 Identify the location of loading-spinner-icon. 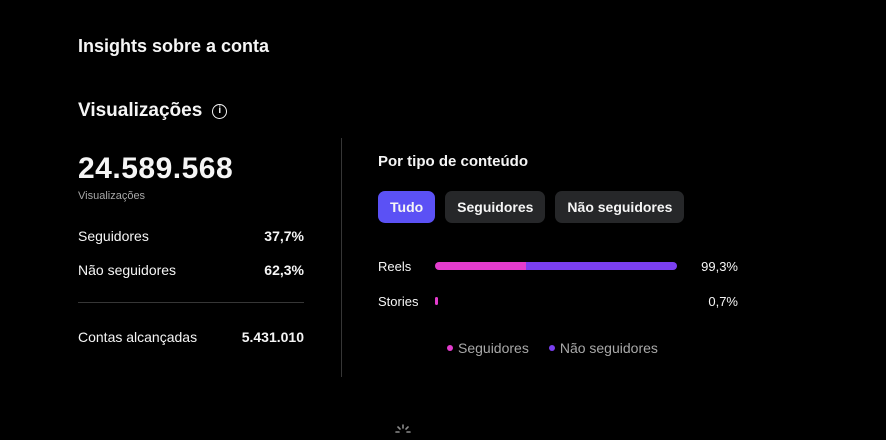
(403, 428).